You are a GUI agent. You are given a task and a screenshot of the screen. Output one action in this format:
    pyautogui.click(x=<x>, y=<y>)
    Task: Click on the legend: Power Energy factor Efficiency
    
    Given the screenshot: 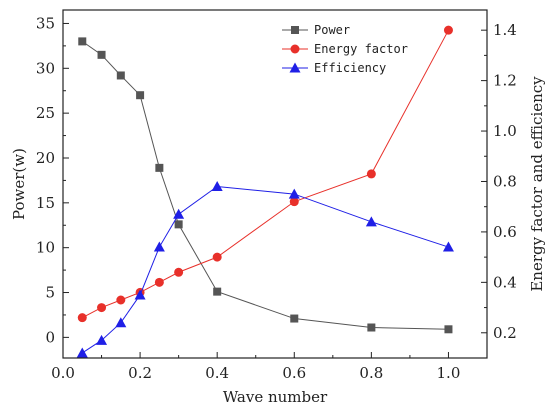 What is the action you would take?
    pyautogui.click(x=345, y=49)
    